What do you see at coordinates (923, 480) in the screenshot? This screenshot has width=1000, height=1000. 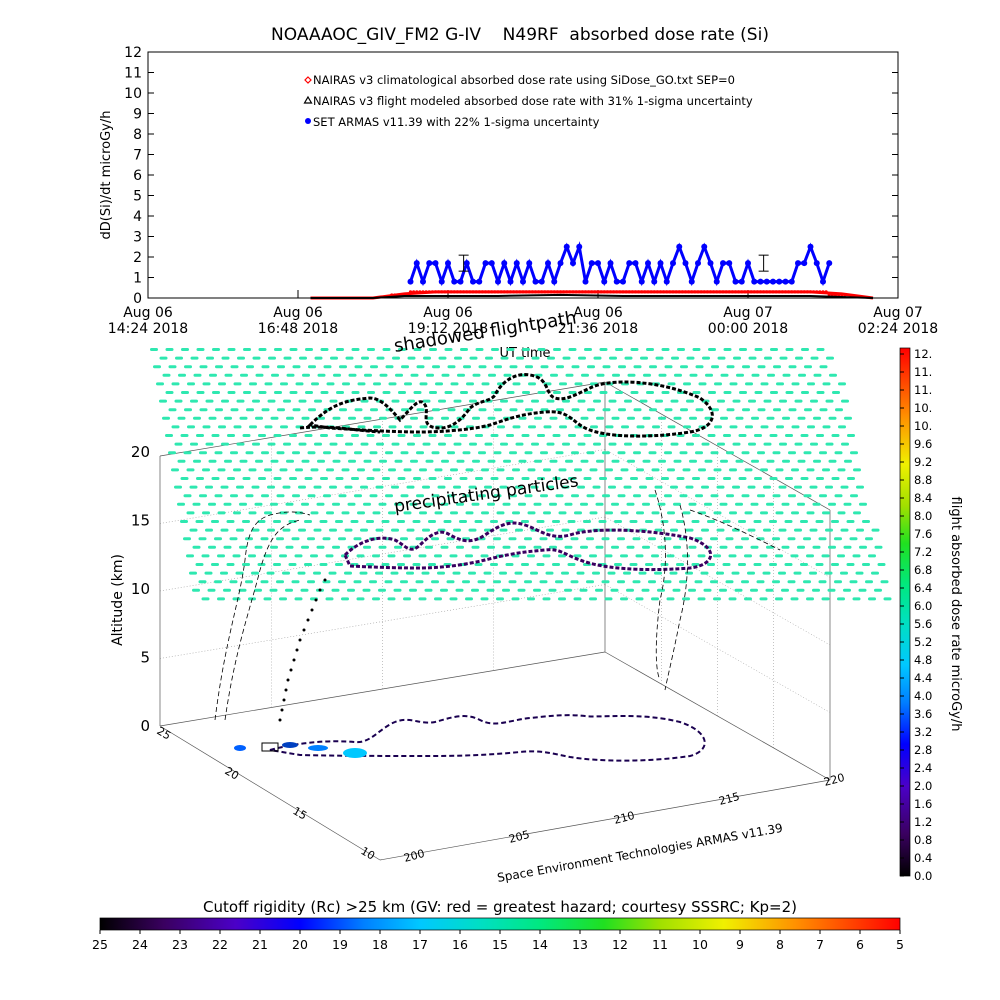 I see `colorbar-tick-label: 8.8` at bounding box center [923, 480].